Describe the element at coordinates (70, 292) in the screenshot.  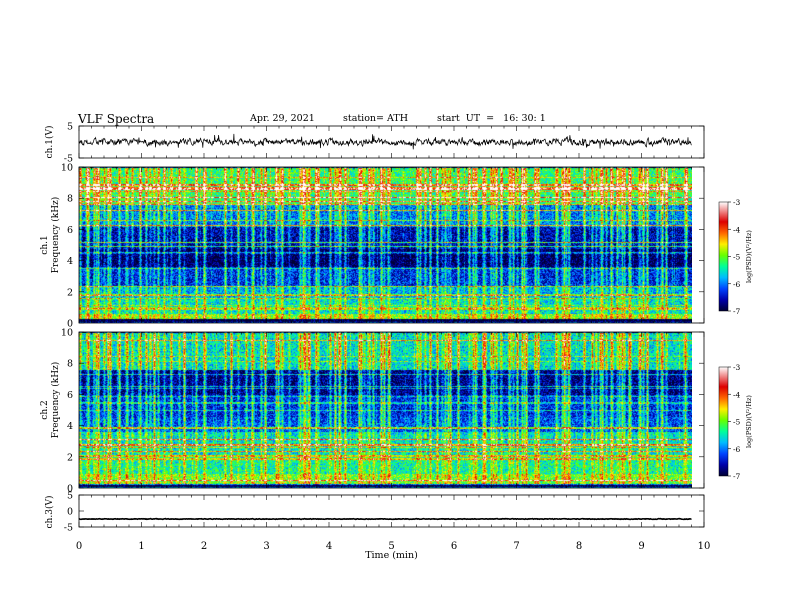
I see `ch1-spectrogram-ytick-label: 2` at that location.